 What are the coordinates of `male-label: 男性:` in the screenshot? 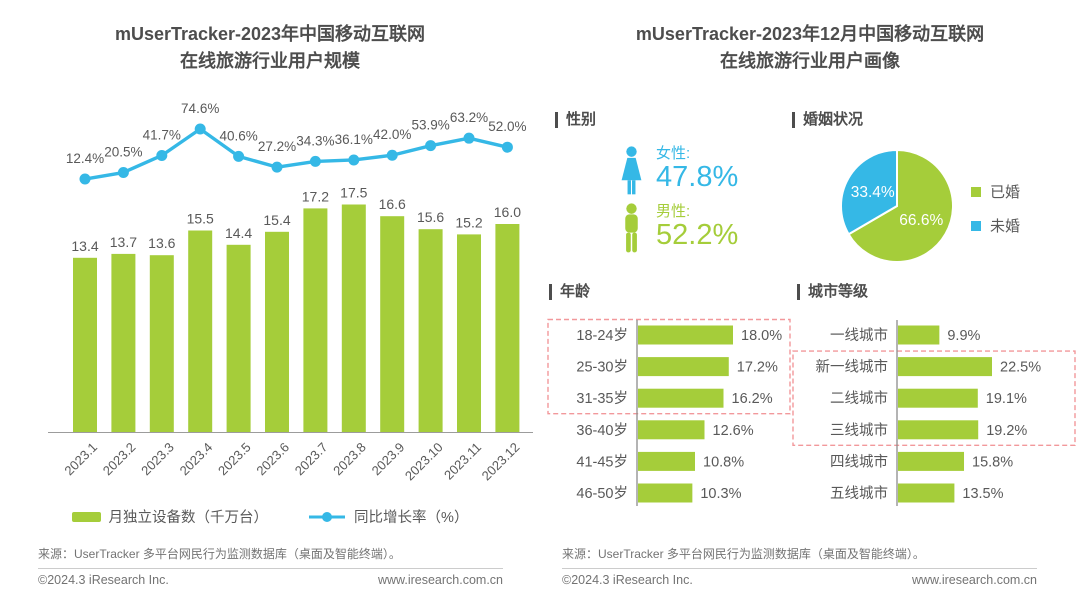 It's located at (673, 211).